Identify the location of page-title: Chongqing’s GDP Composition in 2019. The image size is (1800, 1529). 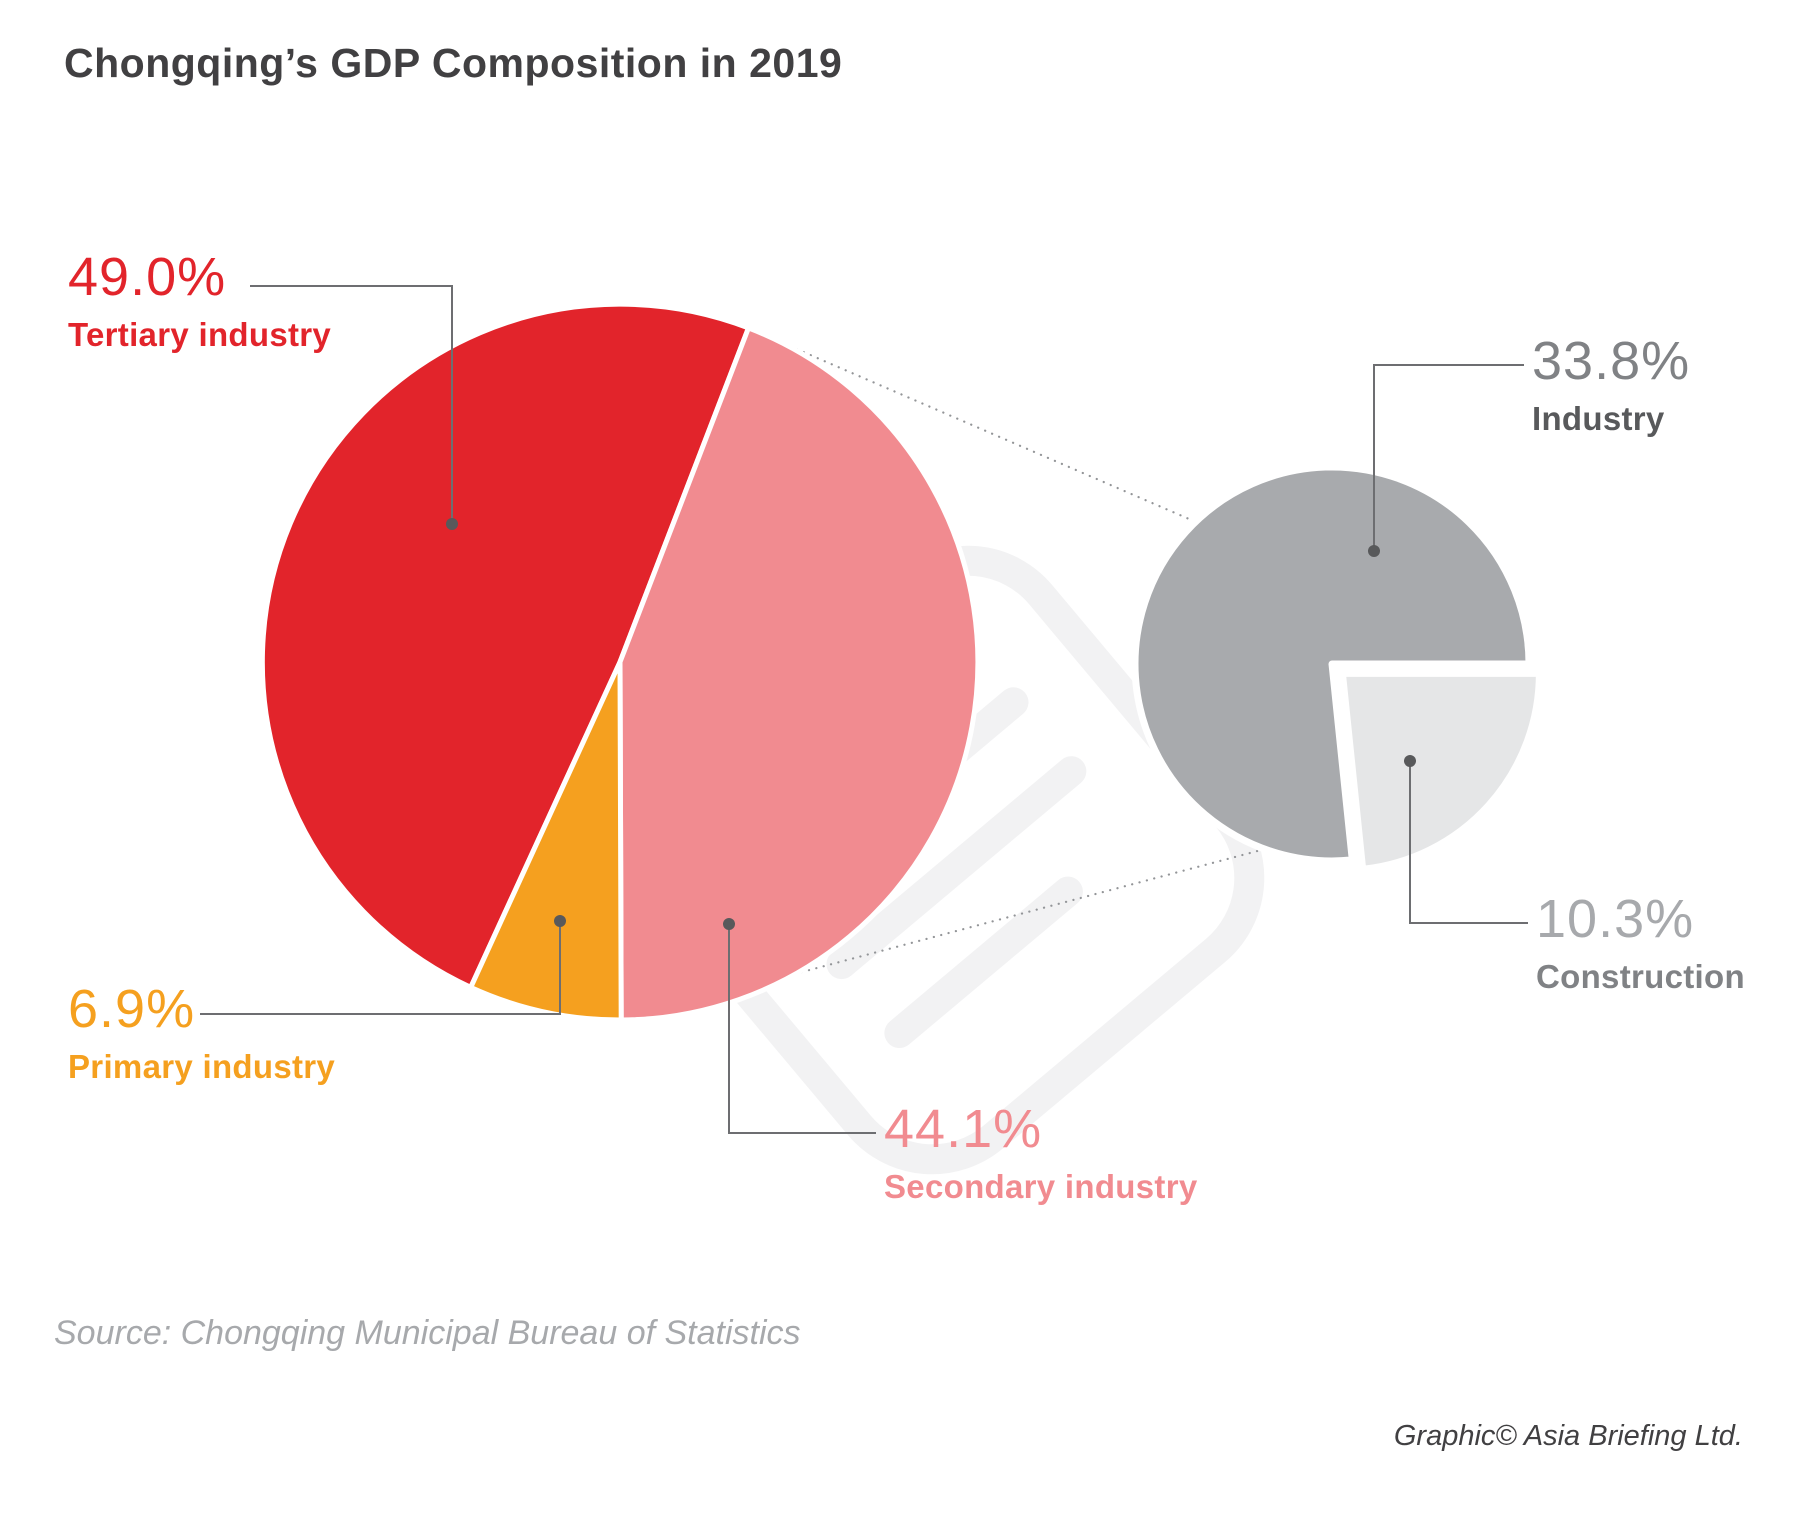
(453, 63).